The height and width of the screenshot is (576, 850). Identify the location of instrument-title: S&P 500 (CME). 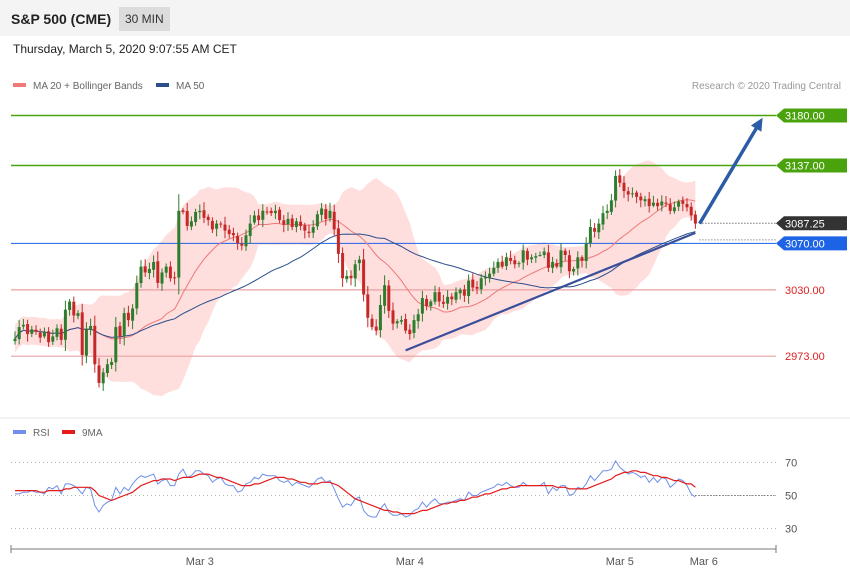
(61, 19).